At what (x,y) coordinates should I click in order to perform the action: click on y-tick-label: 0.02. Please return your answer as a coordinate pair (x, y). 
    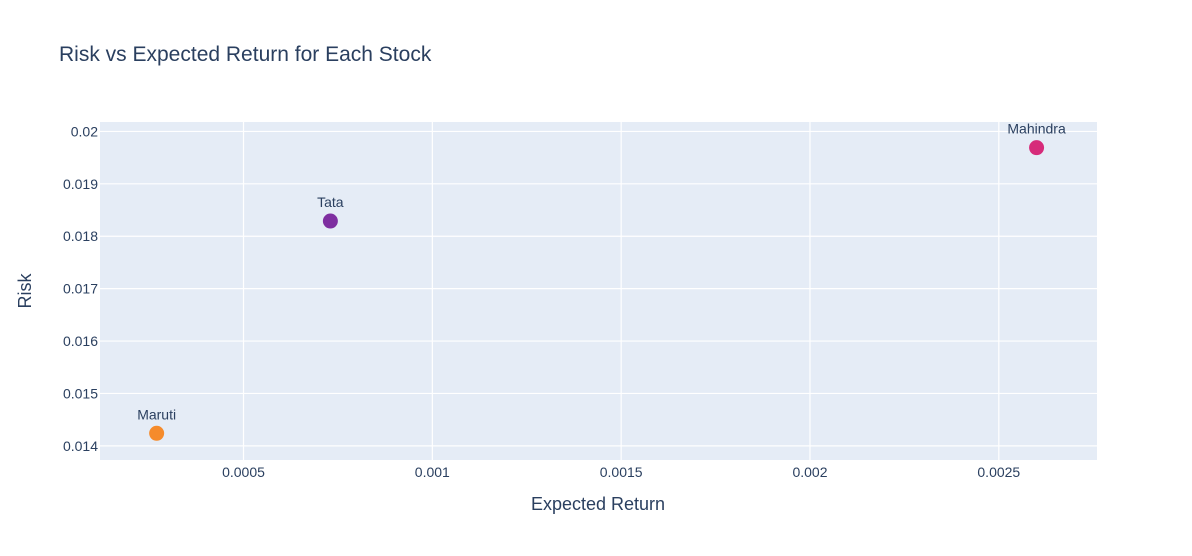
    Looking at the image, I should click on (84, 131).